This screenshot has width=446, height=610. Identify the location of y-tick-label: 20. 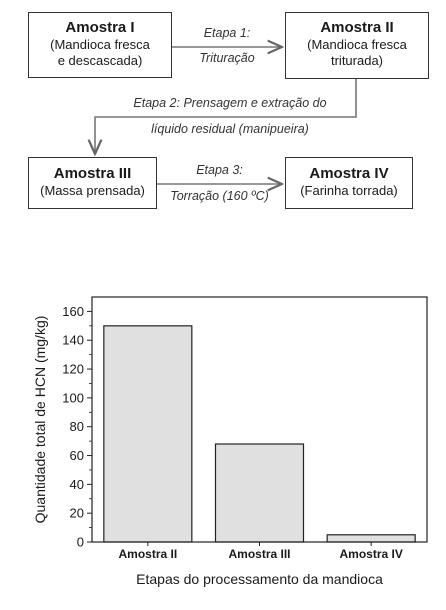
(77, 513).